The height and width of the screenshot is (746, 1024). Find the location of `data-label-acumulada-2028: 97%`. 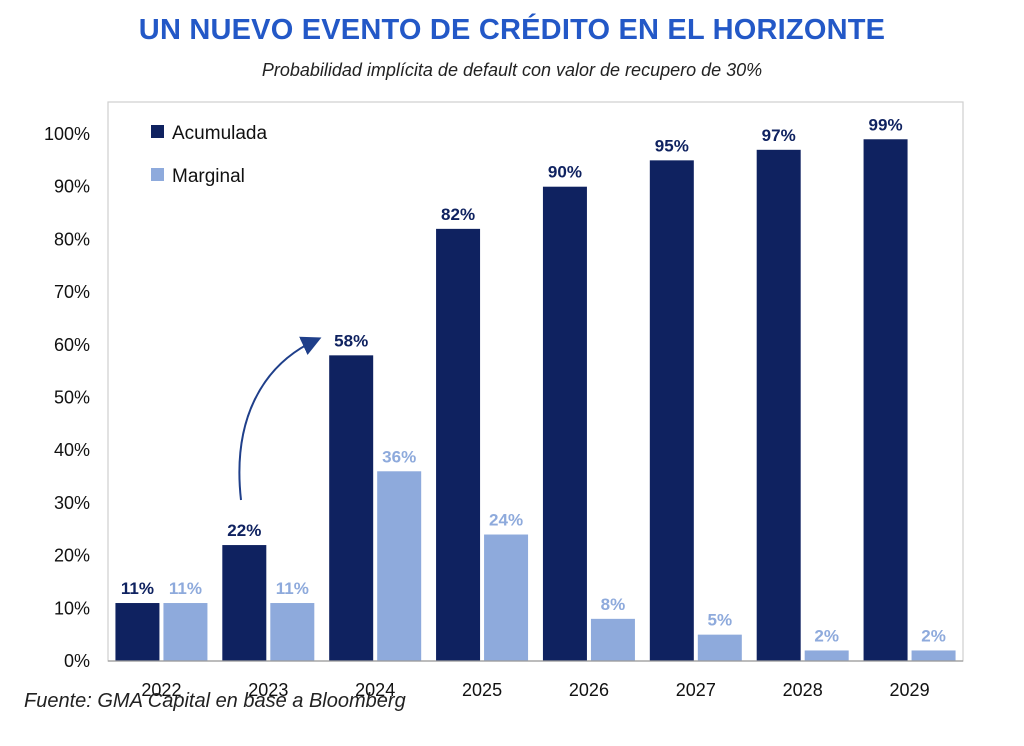

data-label-acumulada-2028: 97% is located at coordinates (779, 135).